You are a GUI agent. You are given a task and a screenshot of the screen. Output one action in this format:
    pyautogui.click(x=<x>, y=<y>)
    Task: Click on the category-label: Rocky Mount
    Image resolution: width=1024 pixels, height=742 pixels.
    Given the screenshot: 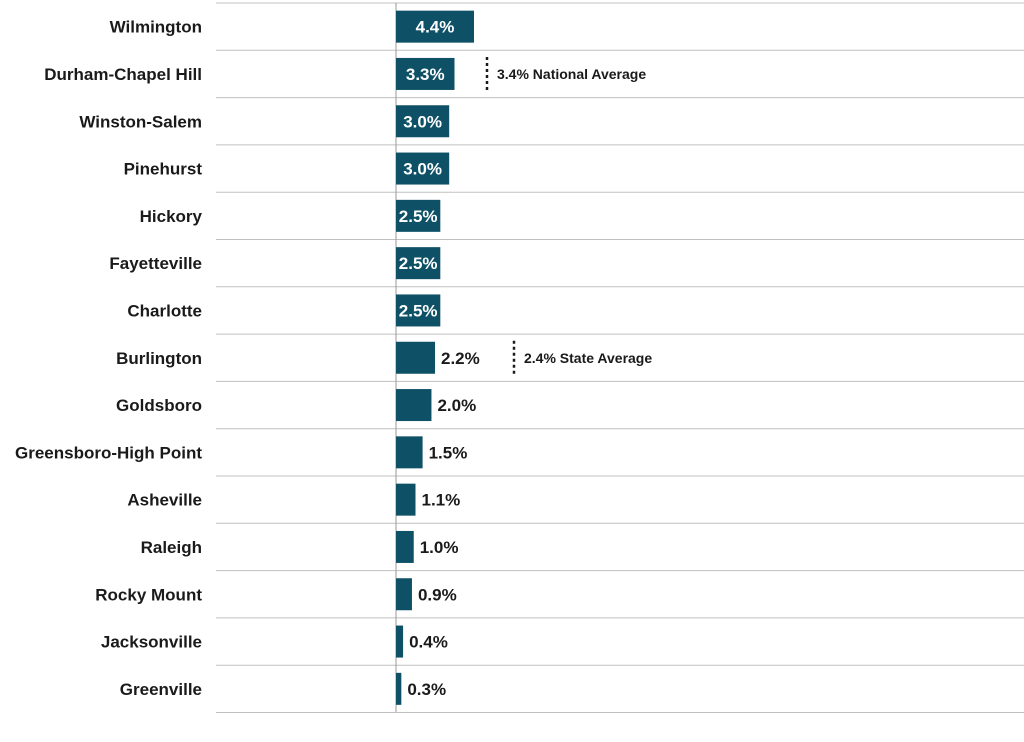 What is the action you would take?
    pyautogui.click(x=148, y=594)
    